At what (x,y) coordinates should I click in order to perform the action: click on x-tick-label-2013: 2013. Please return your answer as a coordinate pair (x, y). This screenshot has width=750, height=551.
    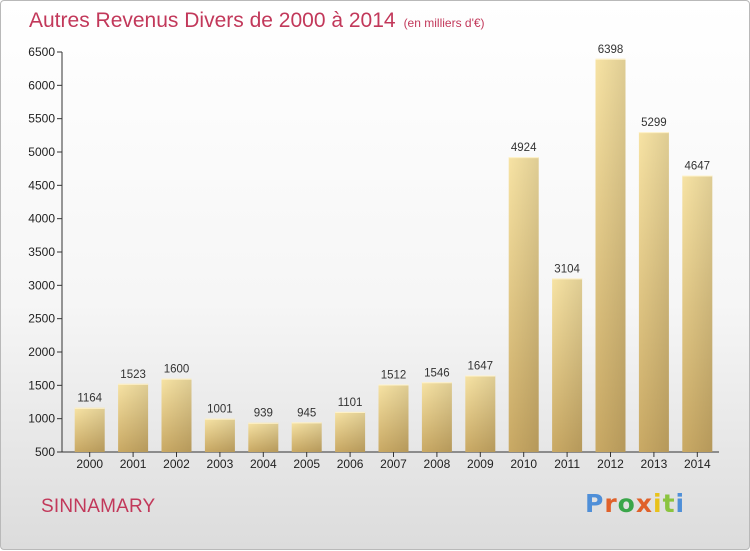
    Looking at the image, I should click on (654, 464).